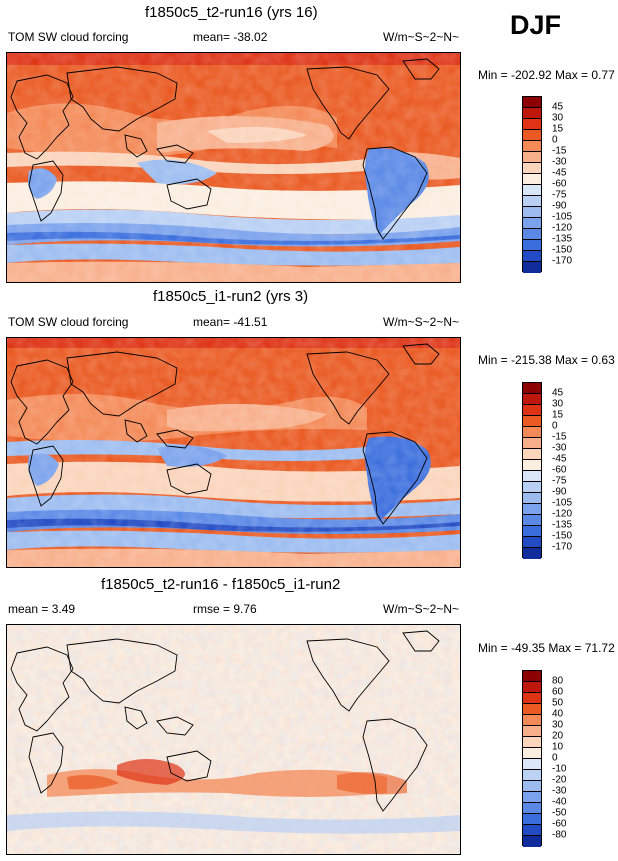 The height and width of the screenshot is (861, 618). Describe the element at coordinates (559, 206) in the screenshot. I see `panel1-cbar-tick: -90` at that location.